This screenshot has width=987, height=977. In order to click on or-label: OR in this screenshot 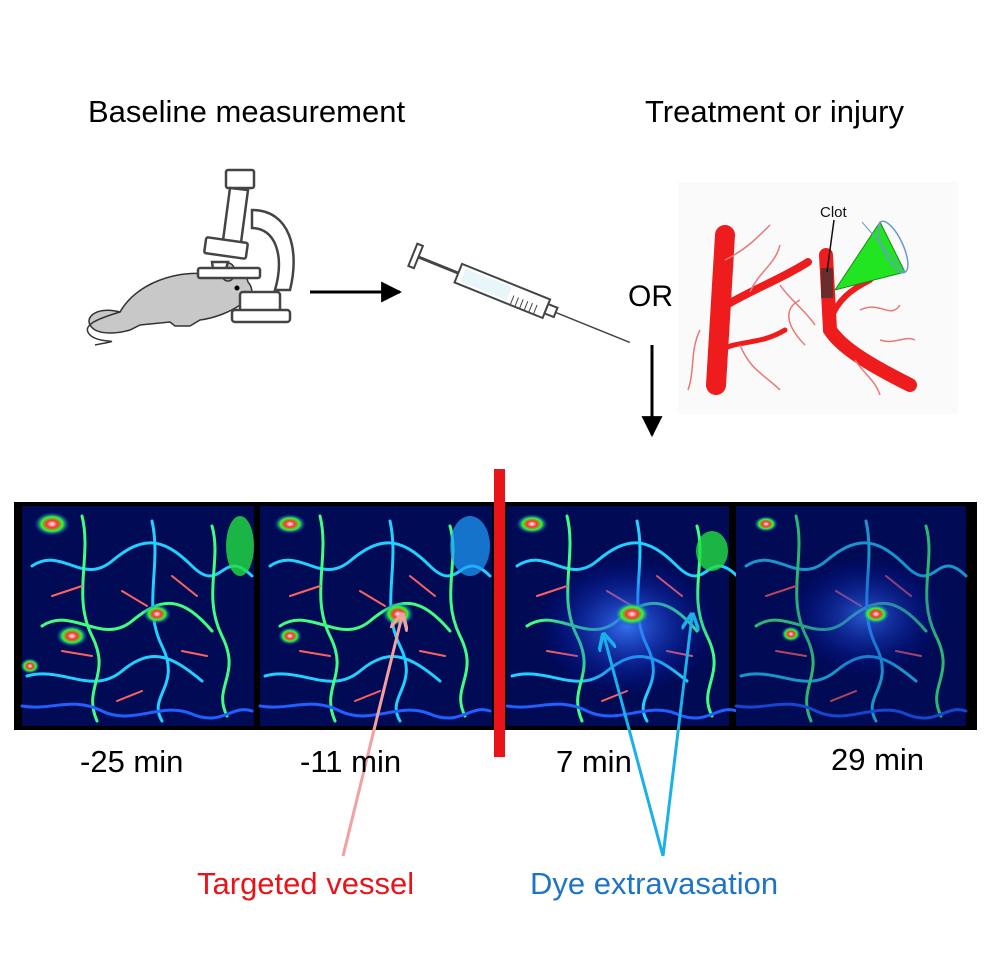, I will do `click(650, 296)`.